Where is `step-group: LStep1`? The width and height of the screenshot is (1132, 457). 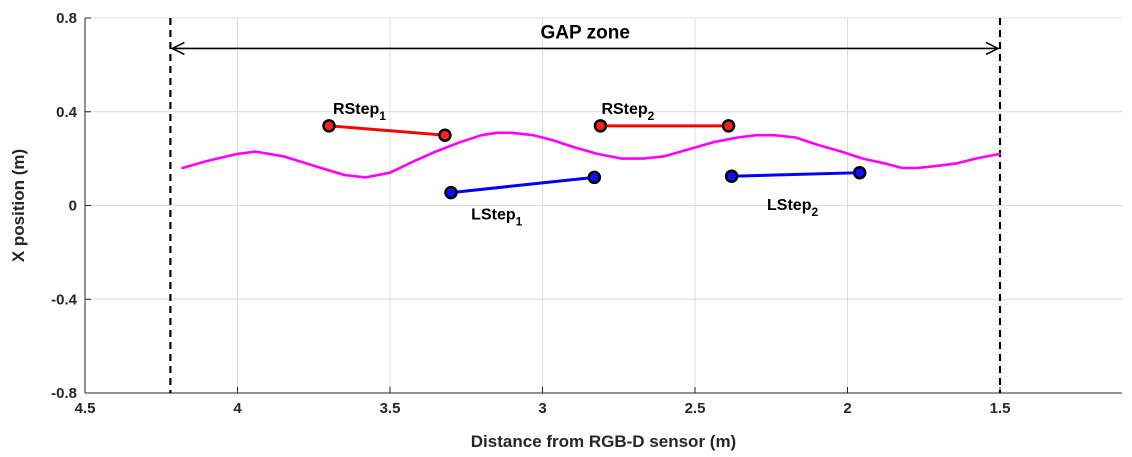 step-group: LStep1 is located at coordinates (523, 199).